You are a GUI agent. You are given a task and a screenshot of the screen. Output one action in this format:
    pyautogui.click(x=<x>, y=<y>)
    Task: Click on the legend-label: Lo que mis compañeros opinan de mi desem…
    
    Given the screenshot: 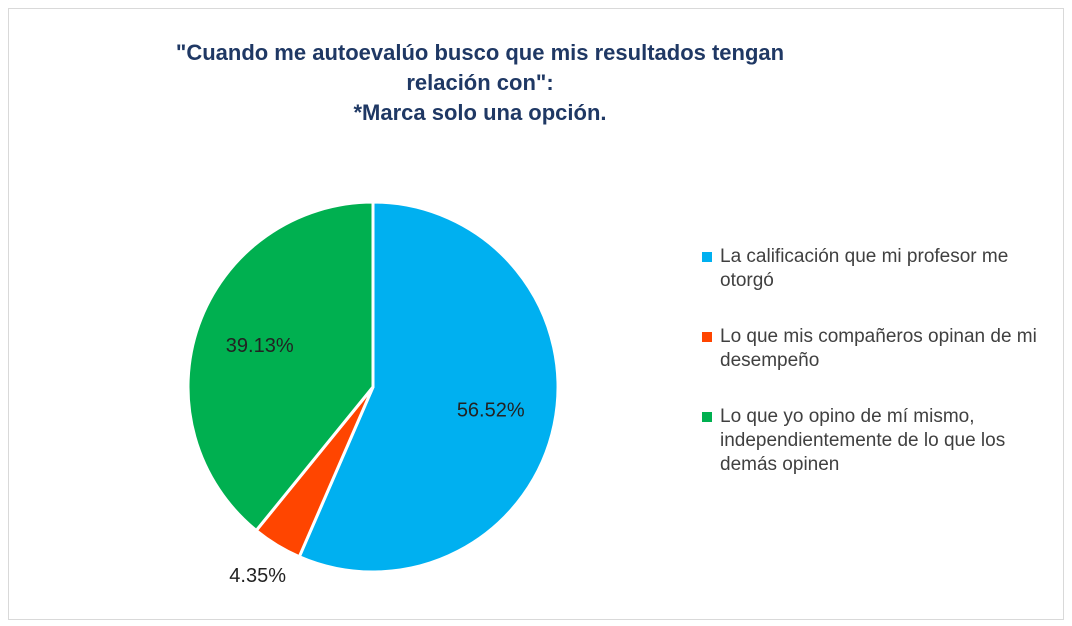 What is the action you would take?
    pyautogui.click(x=878, y=348)
    